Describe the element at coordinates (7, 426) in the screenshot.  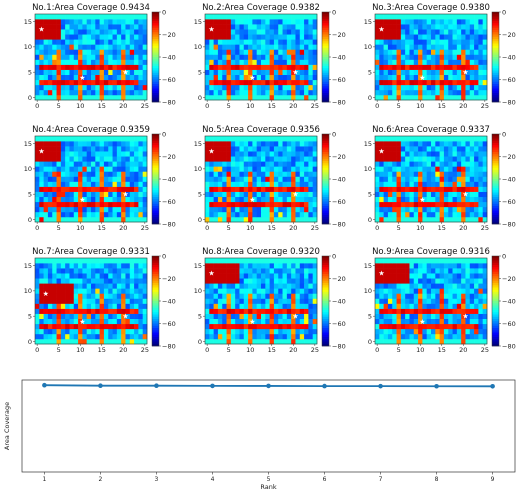
I see `y-axis-label: Area Coverage` at that location.